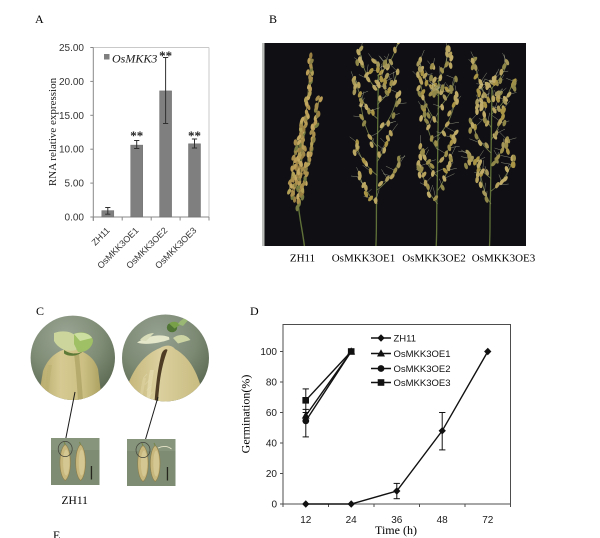 The height and width of the screenshot is (538, 600). What do you see at coordinates (272, 413) in the screenshot?
I see `svg-text: 60` at bounding box center [272, 413].